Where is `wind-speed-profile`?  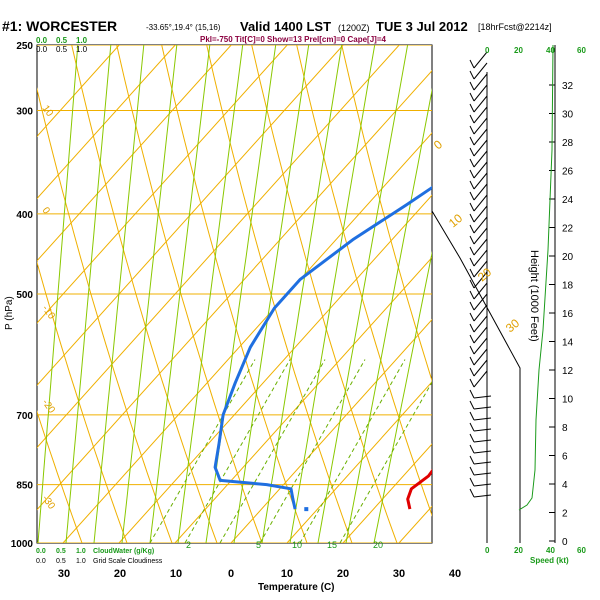 wind-speed-profile is located at coordinates (536, 277).